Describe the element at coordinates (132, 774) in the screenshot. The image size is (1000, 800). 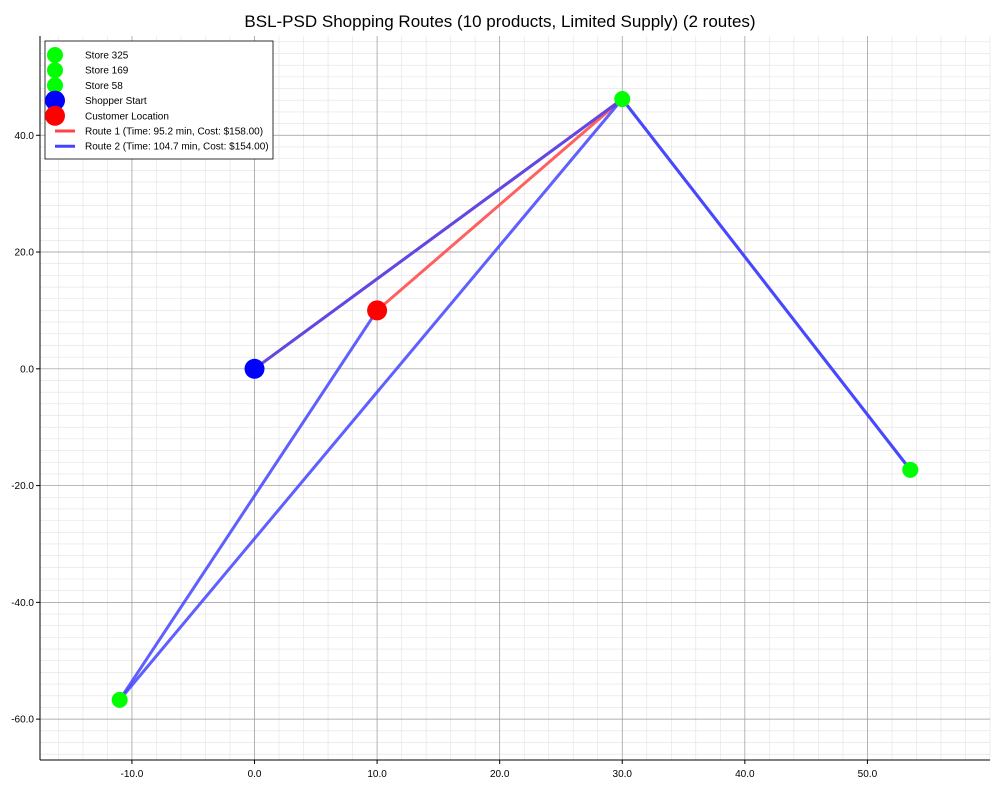
I see `x-tick-label: -10.0` at that location.